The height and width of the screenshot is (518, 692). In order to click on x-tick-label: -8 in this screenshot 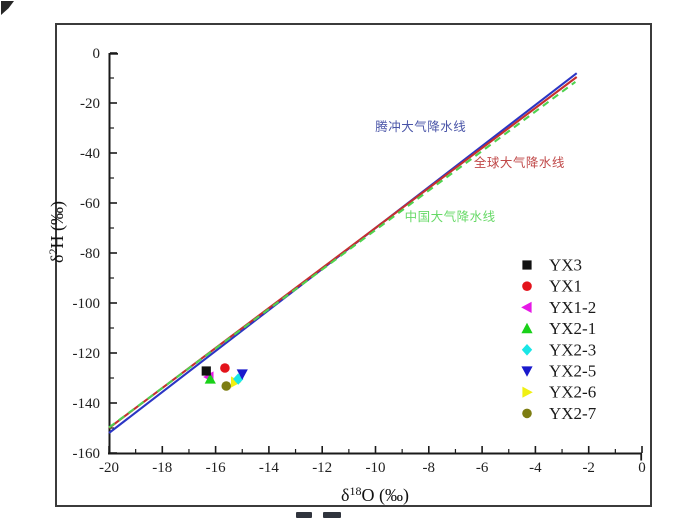, I will do `click(429, 468)`.